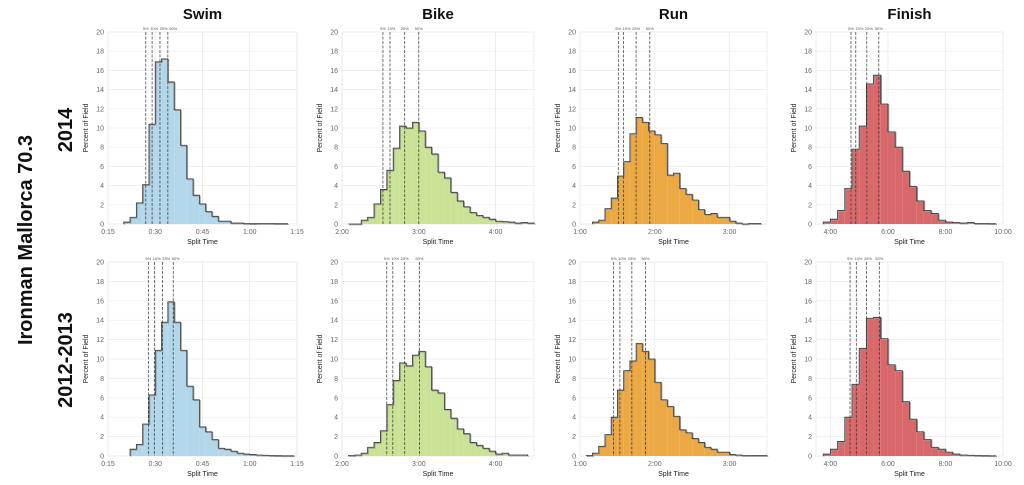 The width and height of the screenshot is (1024, 485). Describe the element at coordinates (66, 129) in the screenshot. I see `row-label-2014: 2014` at that location.